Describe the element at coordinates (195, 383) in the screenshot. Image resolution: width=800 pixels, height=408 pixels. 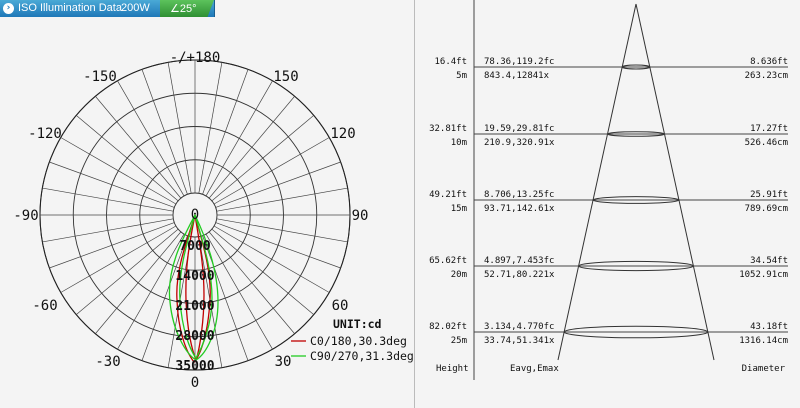
I see `angle-label-0: 0` at that location.